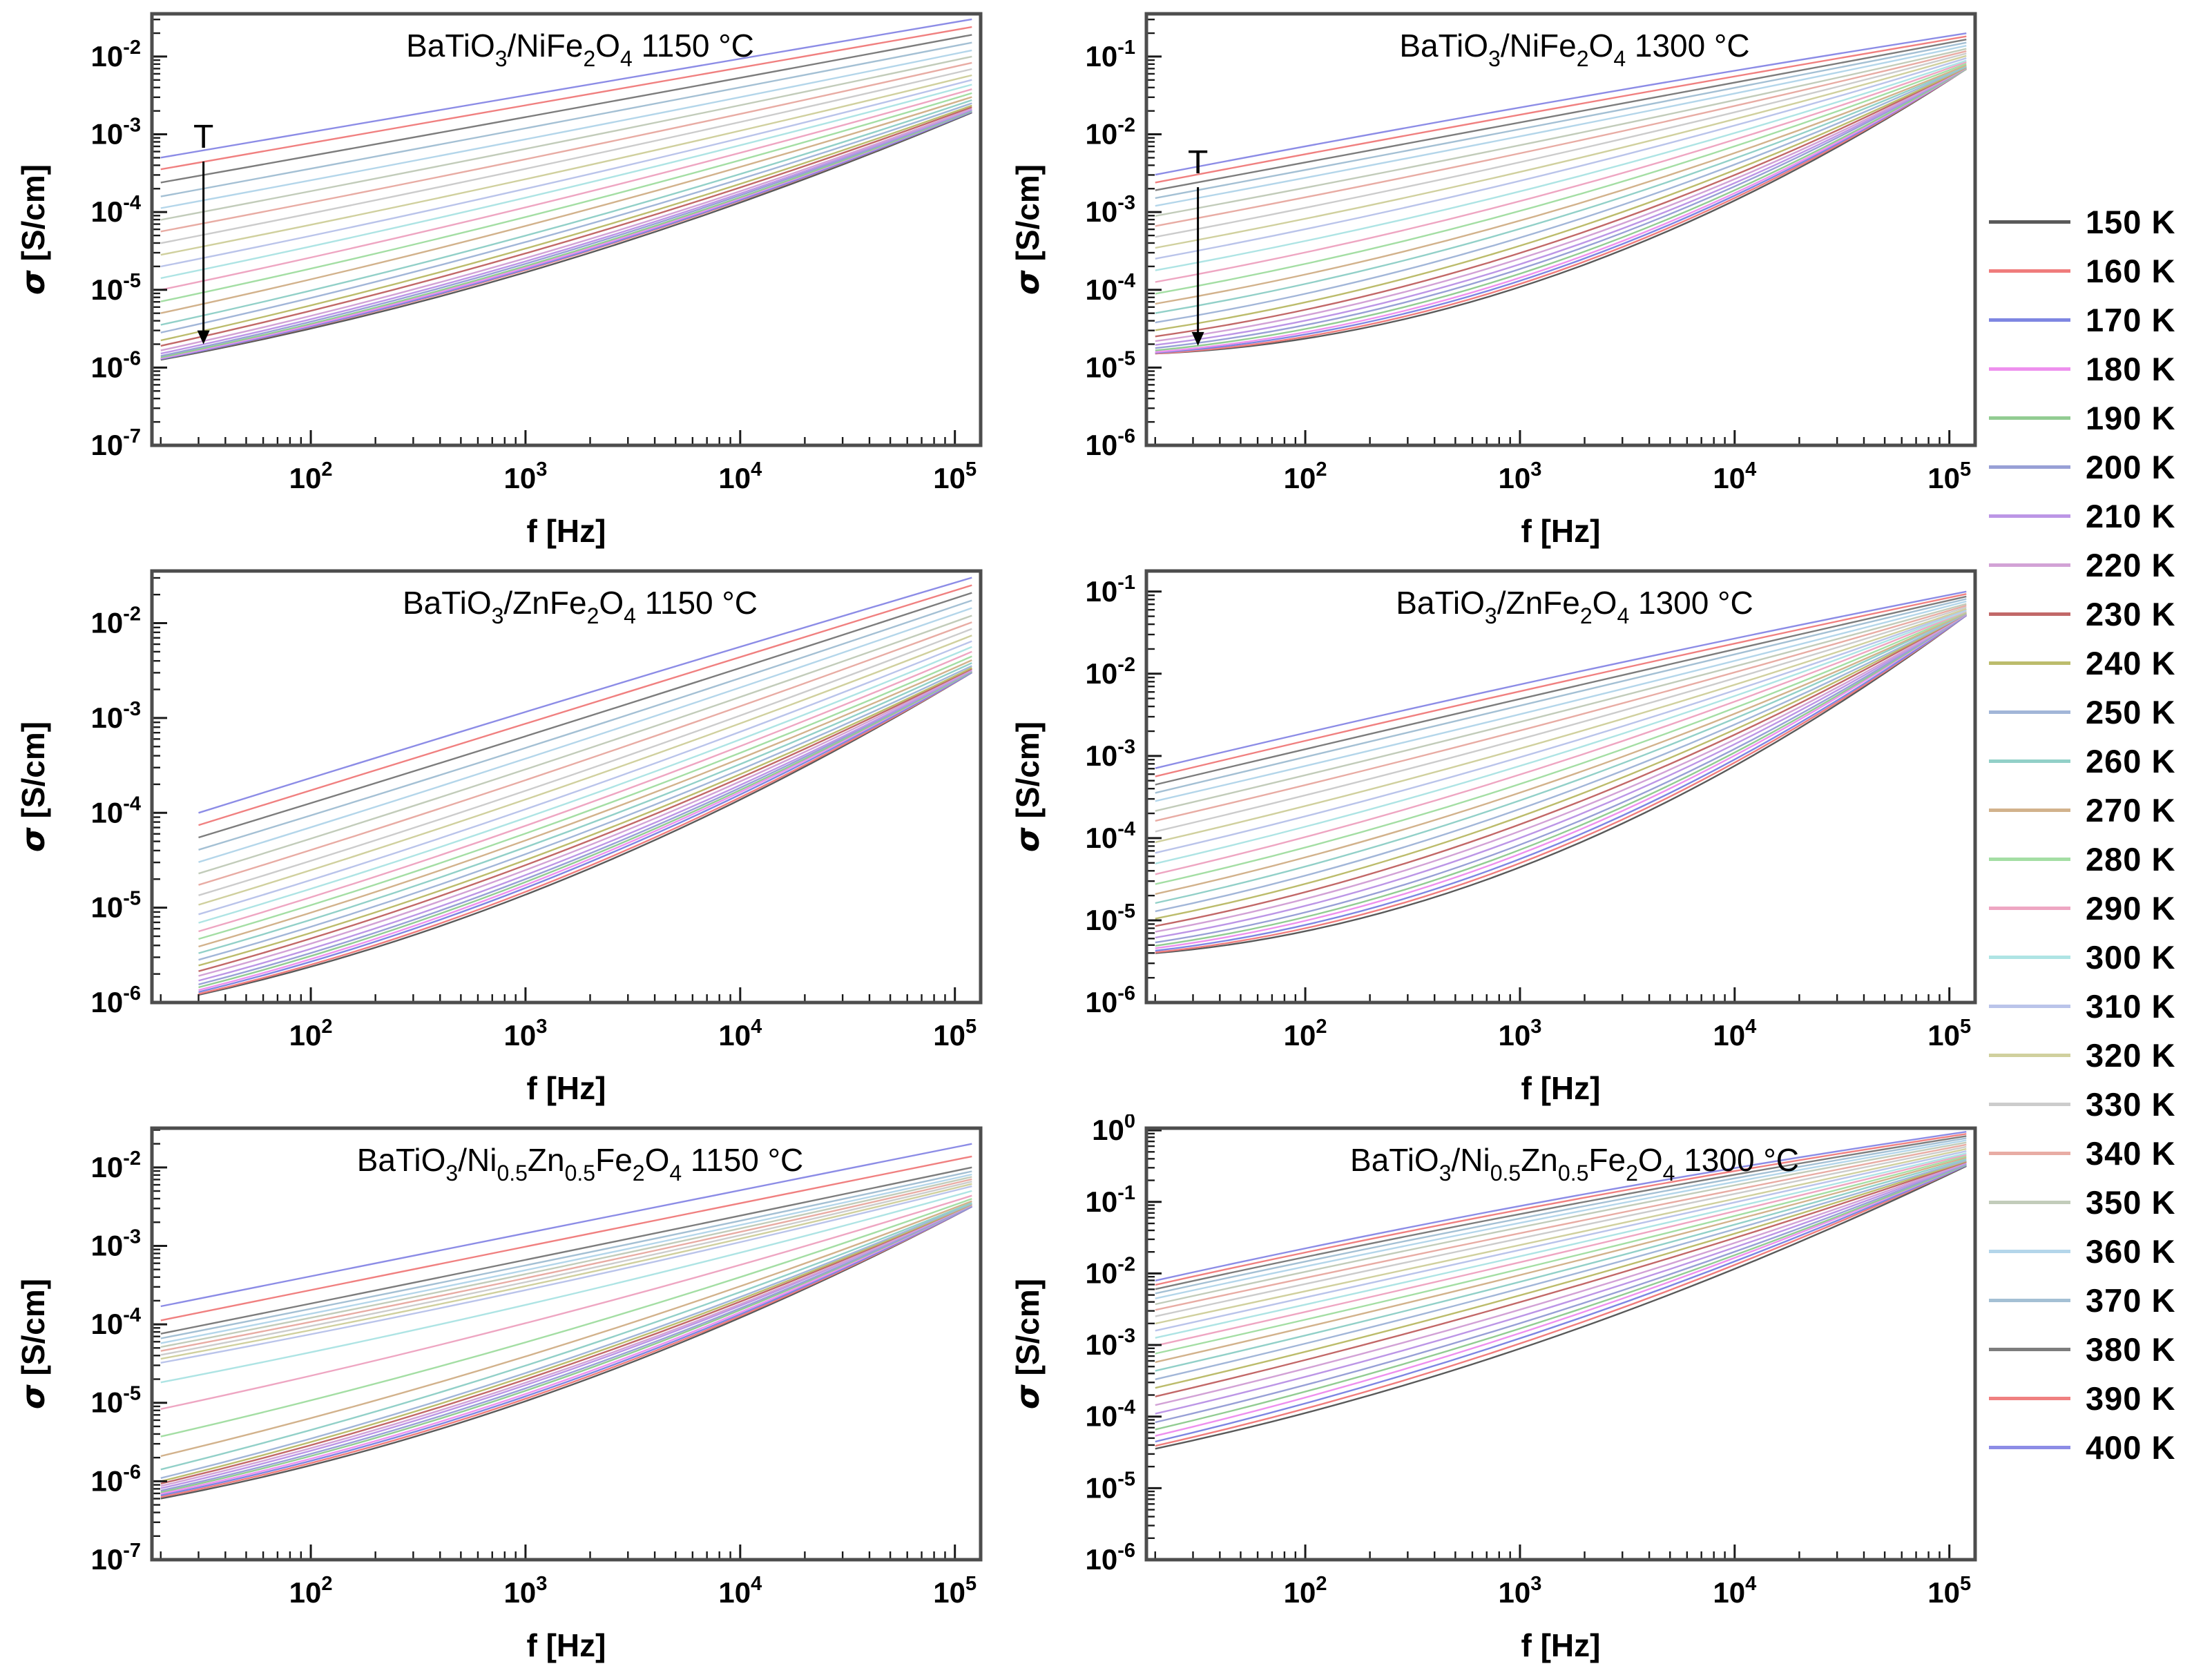  What do you see at coordinates (2101, 418) in the screenshot?
I see `legend-entry-190k: 190 K` at bounding box center [2101, 418].